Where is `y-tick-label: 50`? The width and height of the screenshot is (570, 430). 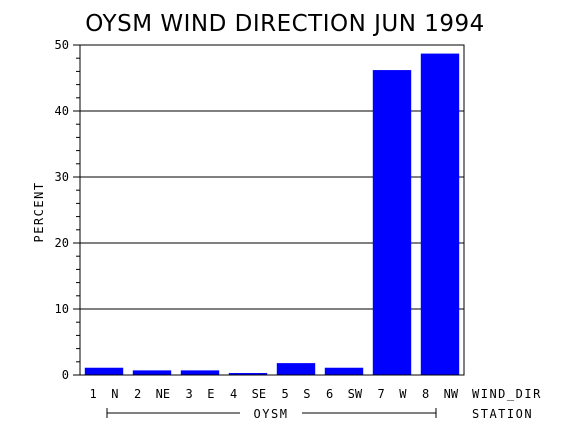
y-tick-label: 50 is located at coordinates (62, 45).